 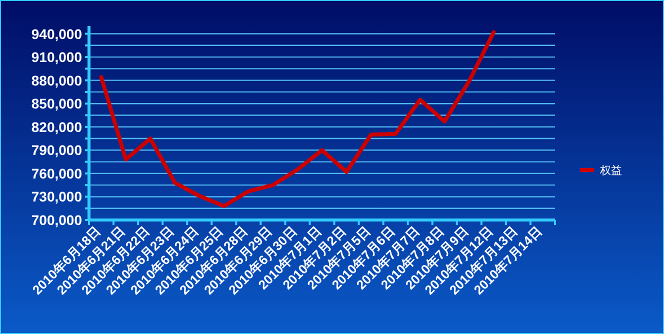 I want to click on y-tick-label: 910,000, so click(x=56, y=57).